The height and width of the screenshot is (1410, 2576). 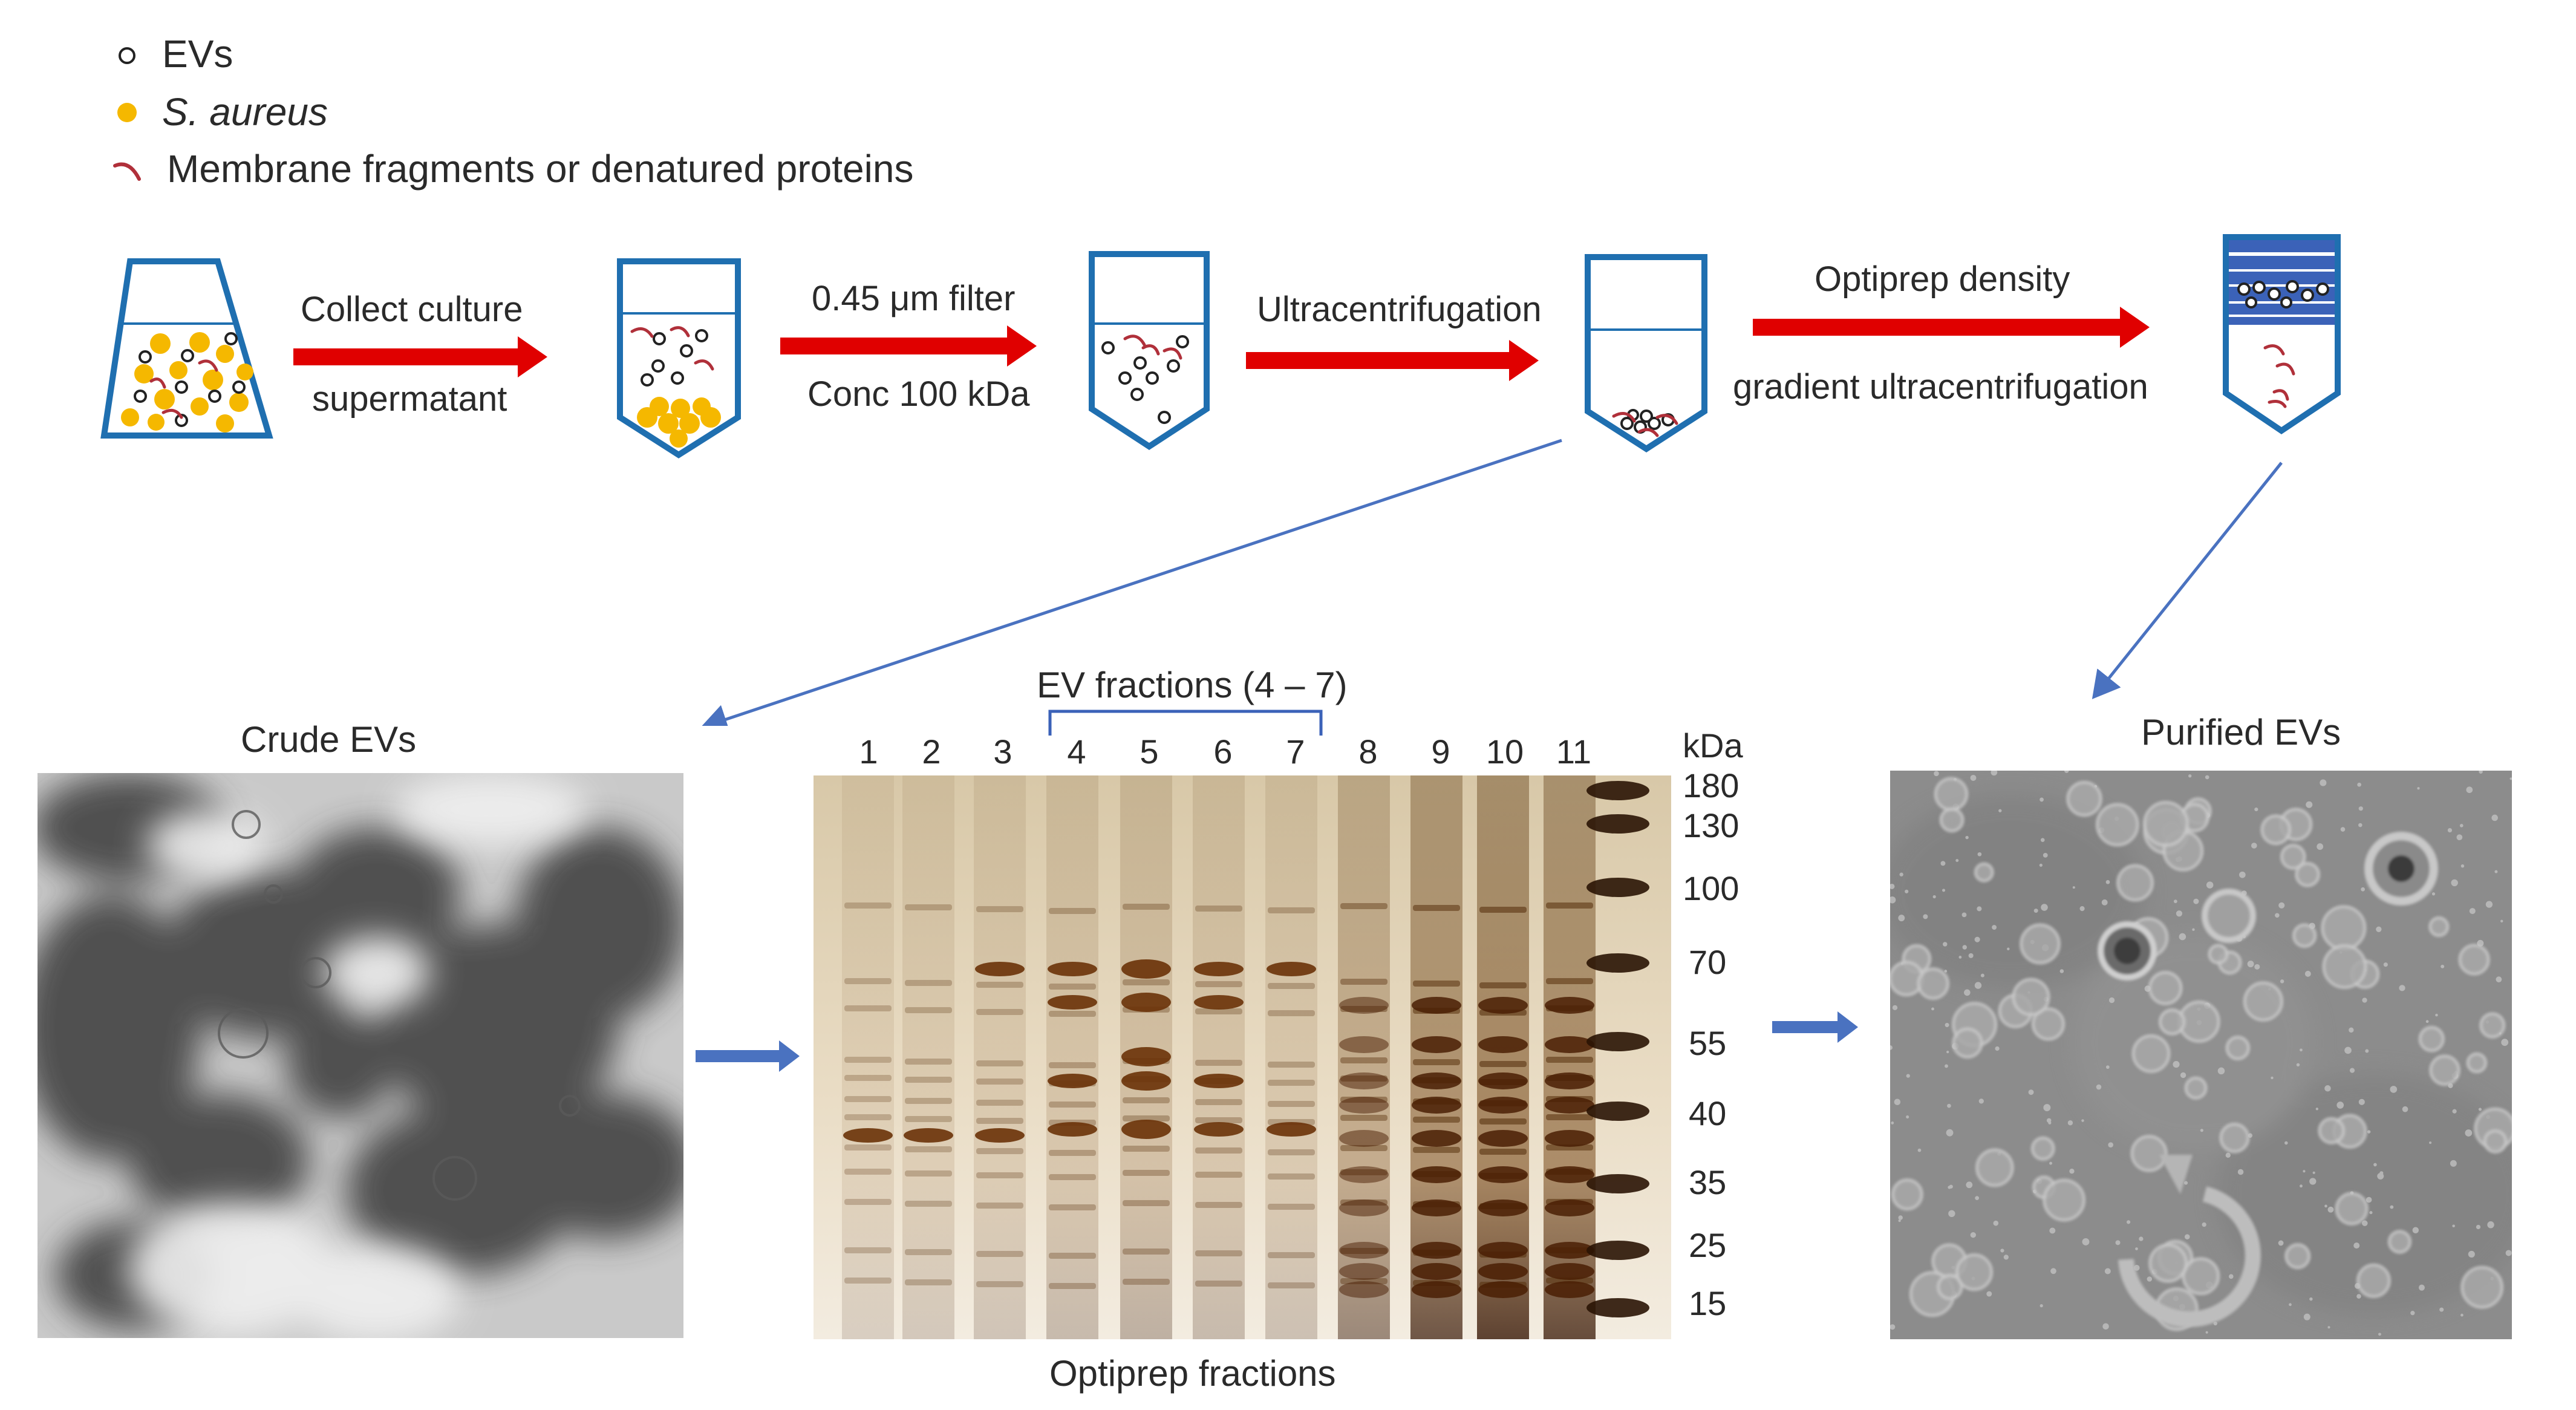 I want to click on purified-evs-micrograph, so click(x=2201, y=1055).